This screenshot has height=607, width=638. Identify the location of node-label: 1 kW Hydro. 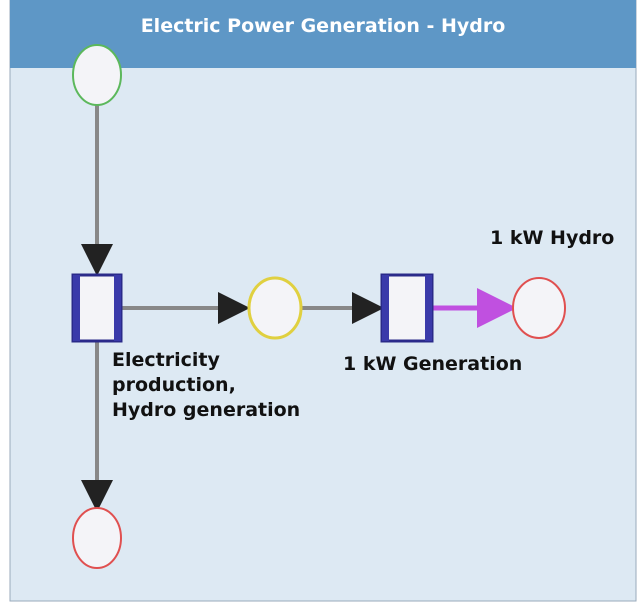
(552, 238).